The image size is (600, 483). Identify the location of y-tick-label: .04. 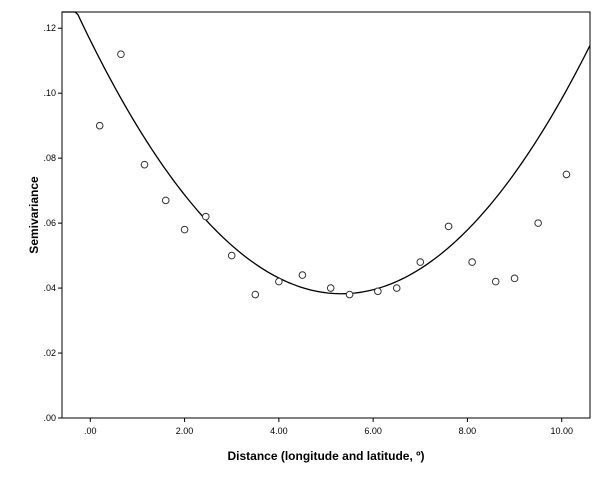
(49, 288).